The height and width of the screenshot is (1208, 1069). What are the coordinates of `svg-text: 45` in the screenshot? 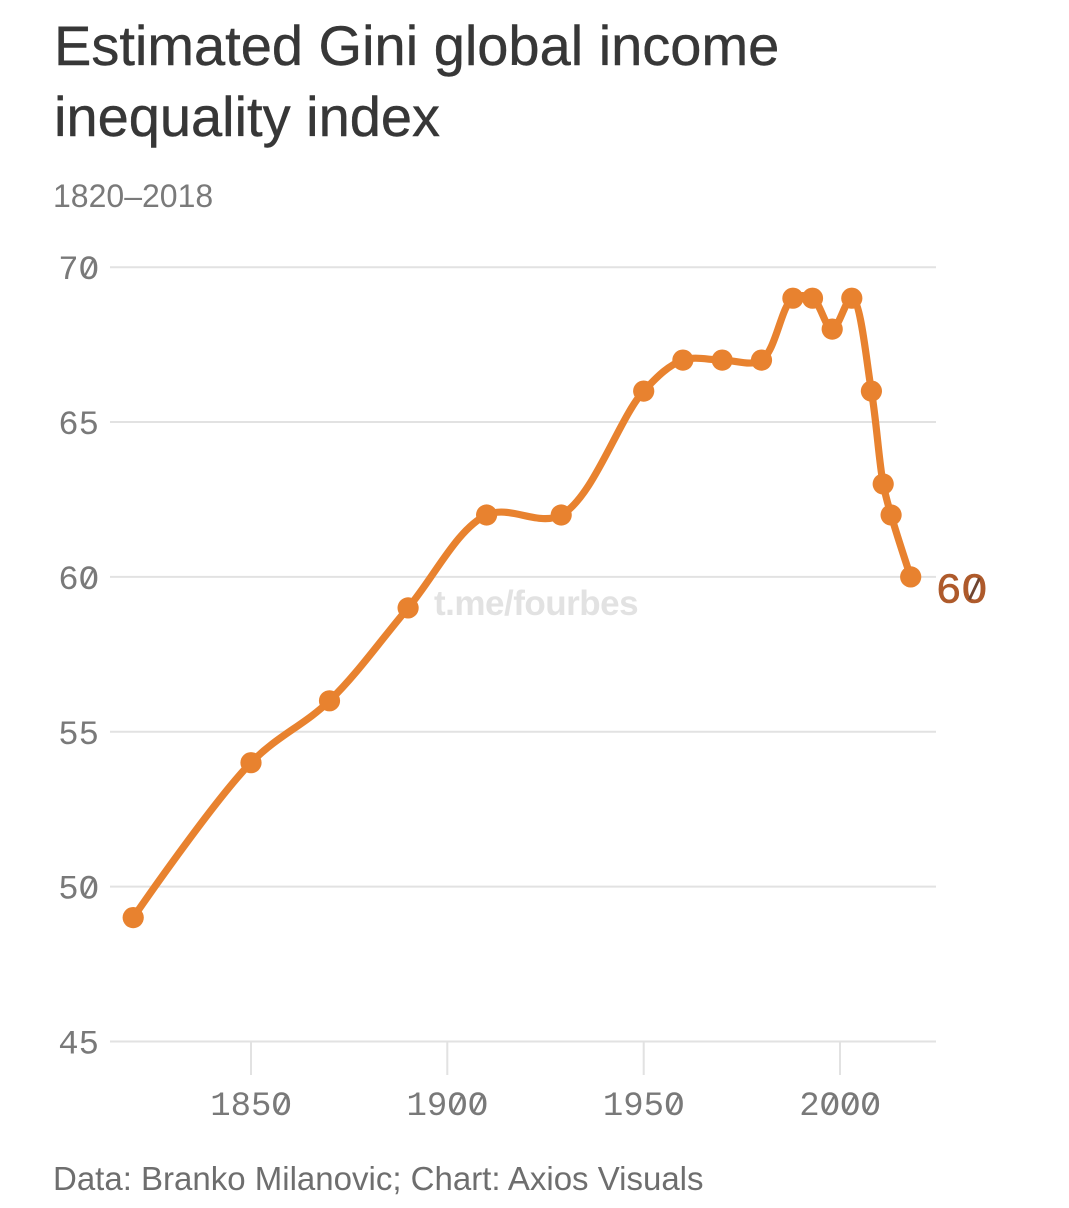 It's located at (78, 1046).